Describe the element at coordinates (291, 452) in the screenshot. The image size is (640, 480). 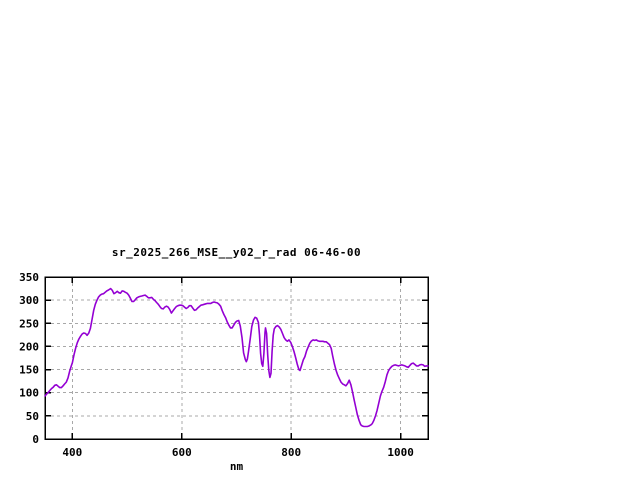
I see `x-tick-label: 800` at that location.